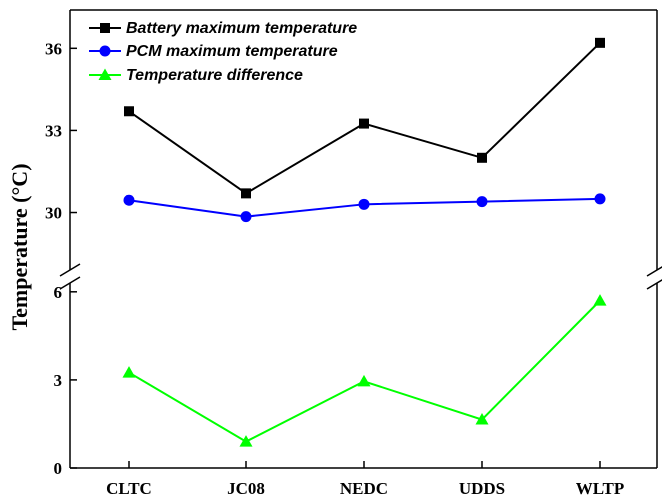 The height and width of the screenshot is (500, 662). Describe the element at coordinates (246, 488) in the screenshot. I see `x-tick-label: JC08` at that location.